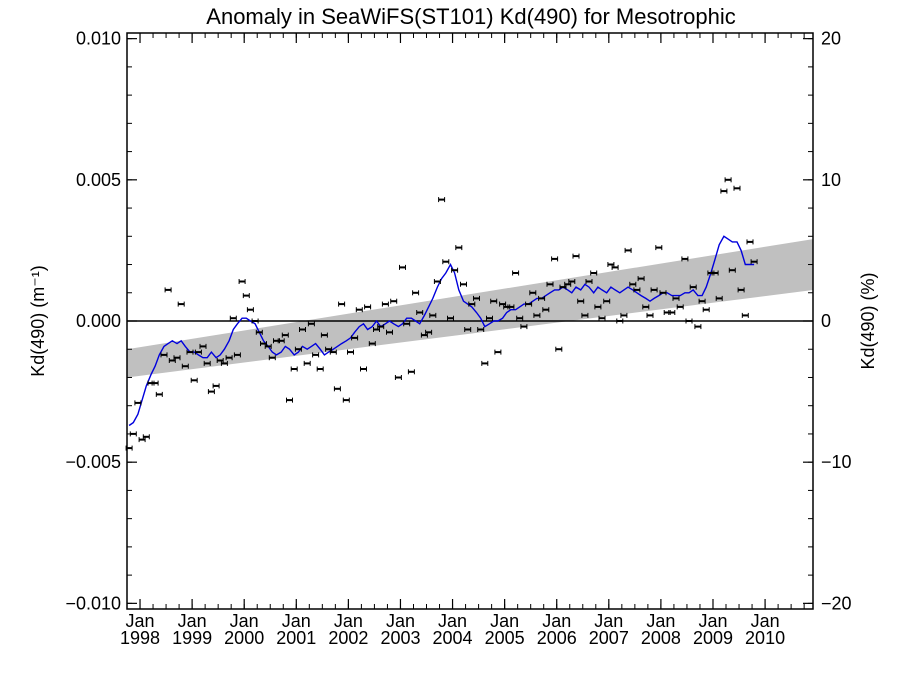  What do you see at coordinates (609, 638) in the screenshot?
I see `x-tick-label-year: 2007` at bounding box center [609, 638].